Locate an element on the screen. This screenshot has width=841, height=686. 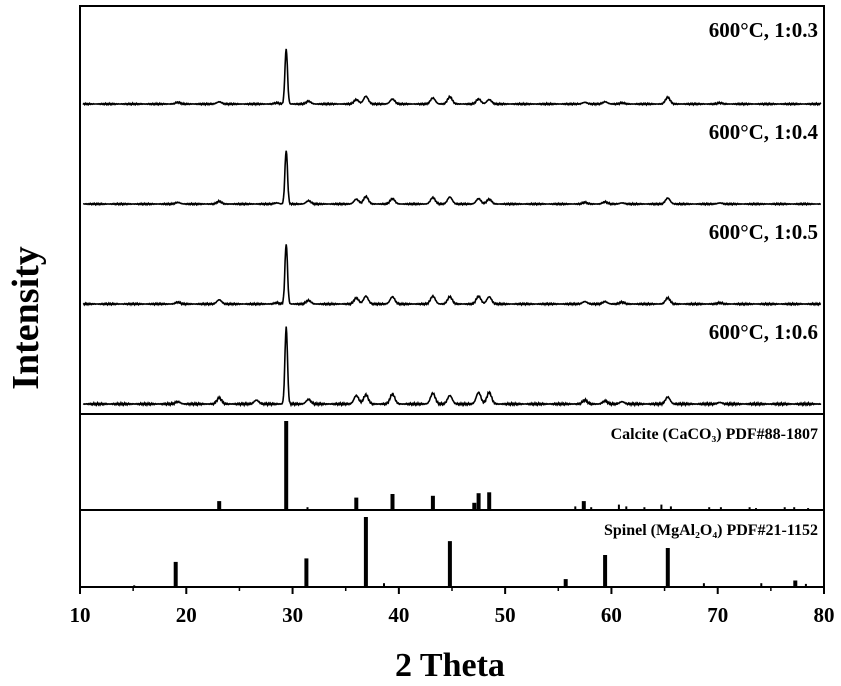
series-label: 600°C, 1:0.5 is located at coordinates (763, 232).